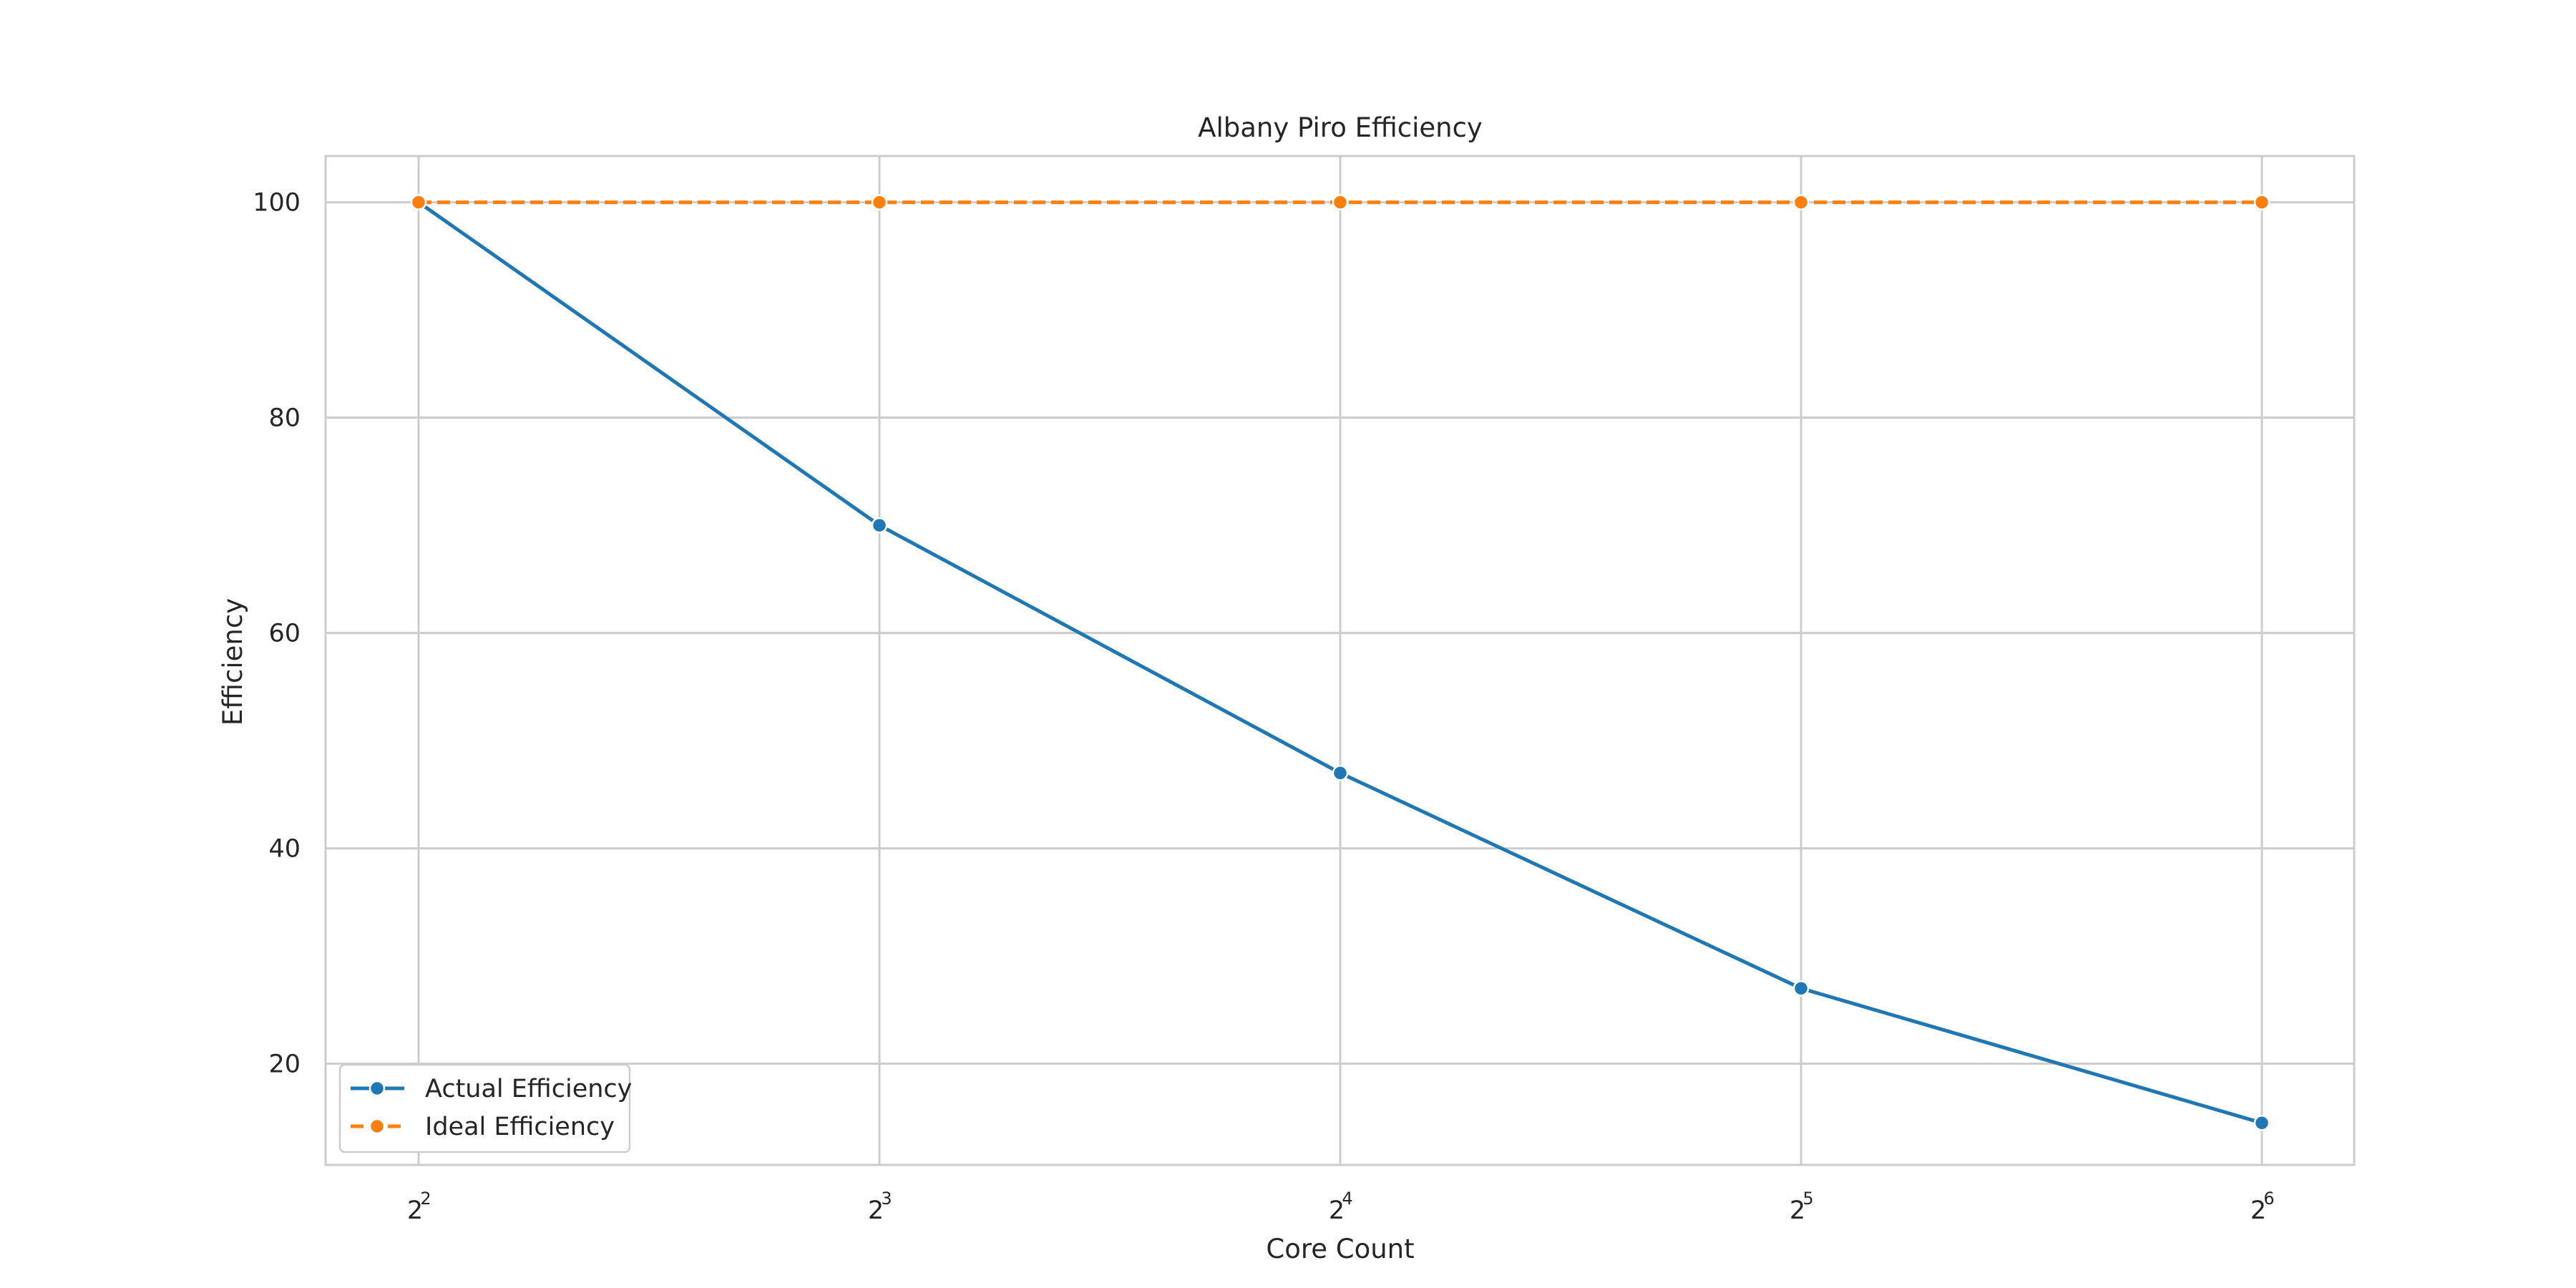 This screenshot has height=1288, width=2576. I want to click on legend-item: Ideal Efficiency, so click(483, 1127).